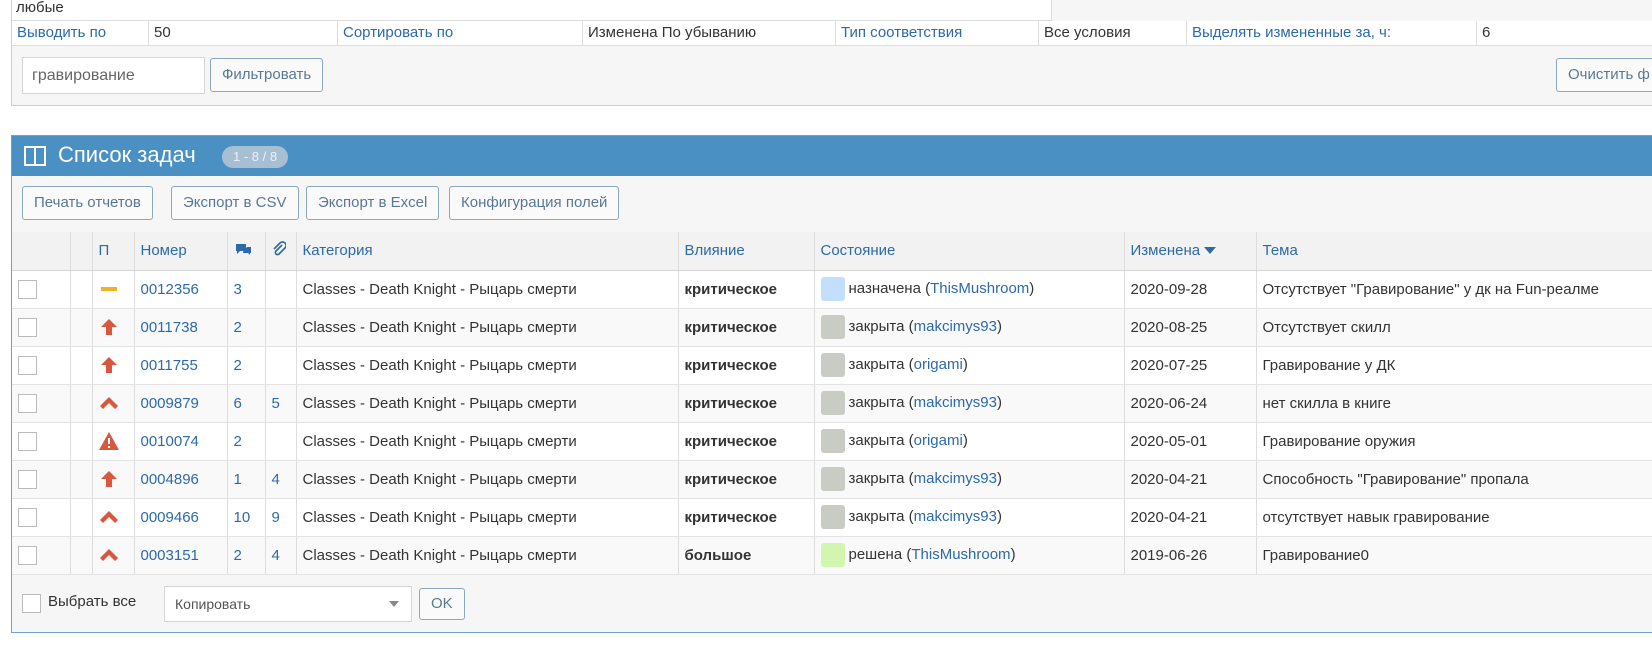  What do you see at coordinates (275, 403) in the screenshot?
I see `files-count: 5` at bounding box center [275, 403].